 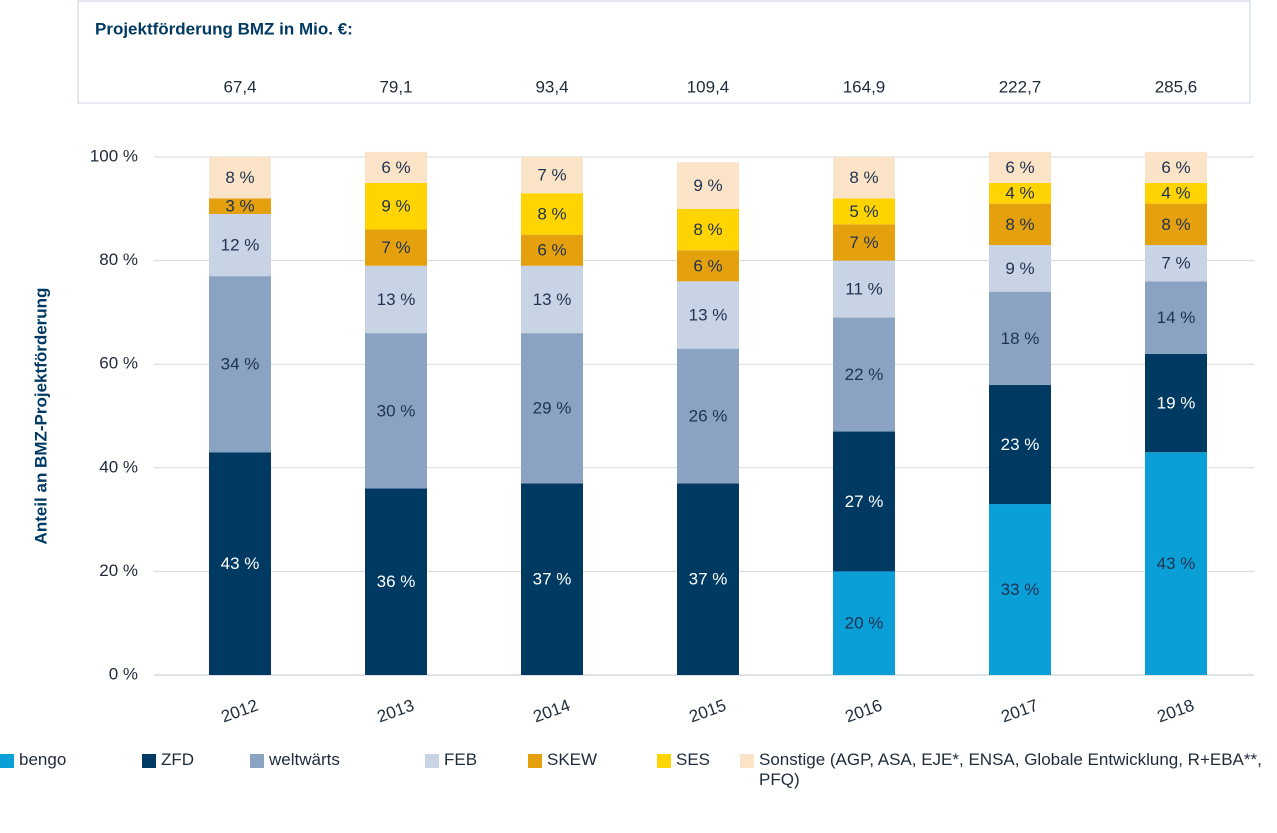 What do you see at coordinates (239, 86) in the screenshot?
I see `header-value: 67,4` at bounding box center [239, 86].